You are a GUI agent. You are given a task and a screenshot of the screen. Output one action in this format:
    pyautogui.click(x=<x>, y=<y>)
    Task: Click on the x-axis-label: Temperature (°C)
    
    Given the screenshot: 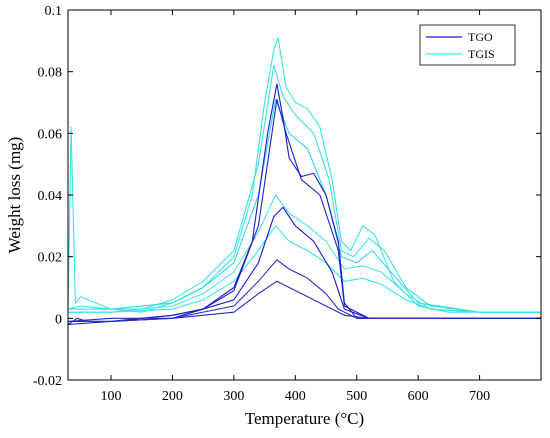 What is the action you would take?
    pyautogui.click(x=304, y=418)
    